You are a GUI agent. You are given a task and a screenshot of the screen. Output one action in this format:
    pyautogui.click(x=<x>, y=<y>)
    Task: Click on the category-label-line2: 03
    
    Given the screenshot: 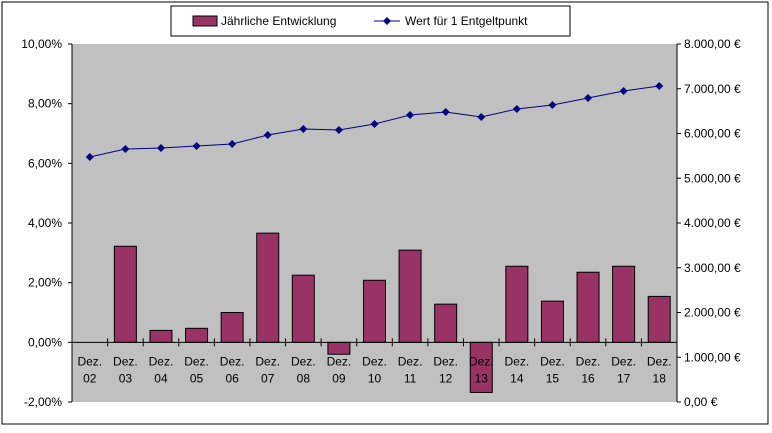 What is the action you would take?
    pyautogui.click(x=126, y=378)
    